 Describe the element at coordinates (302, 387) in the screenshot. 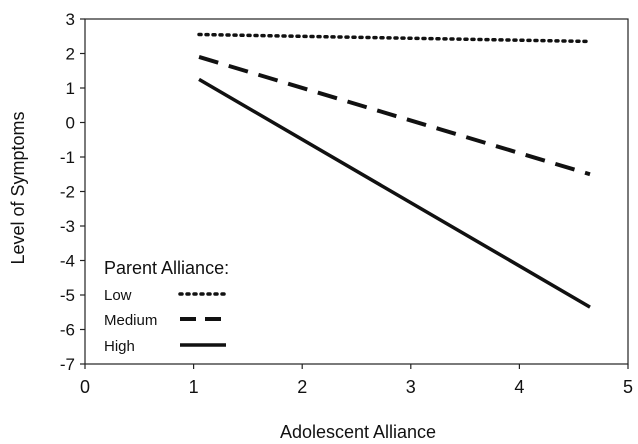

I see `x-tick-label: 2` at that location.